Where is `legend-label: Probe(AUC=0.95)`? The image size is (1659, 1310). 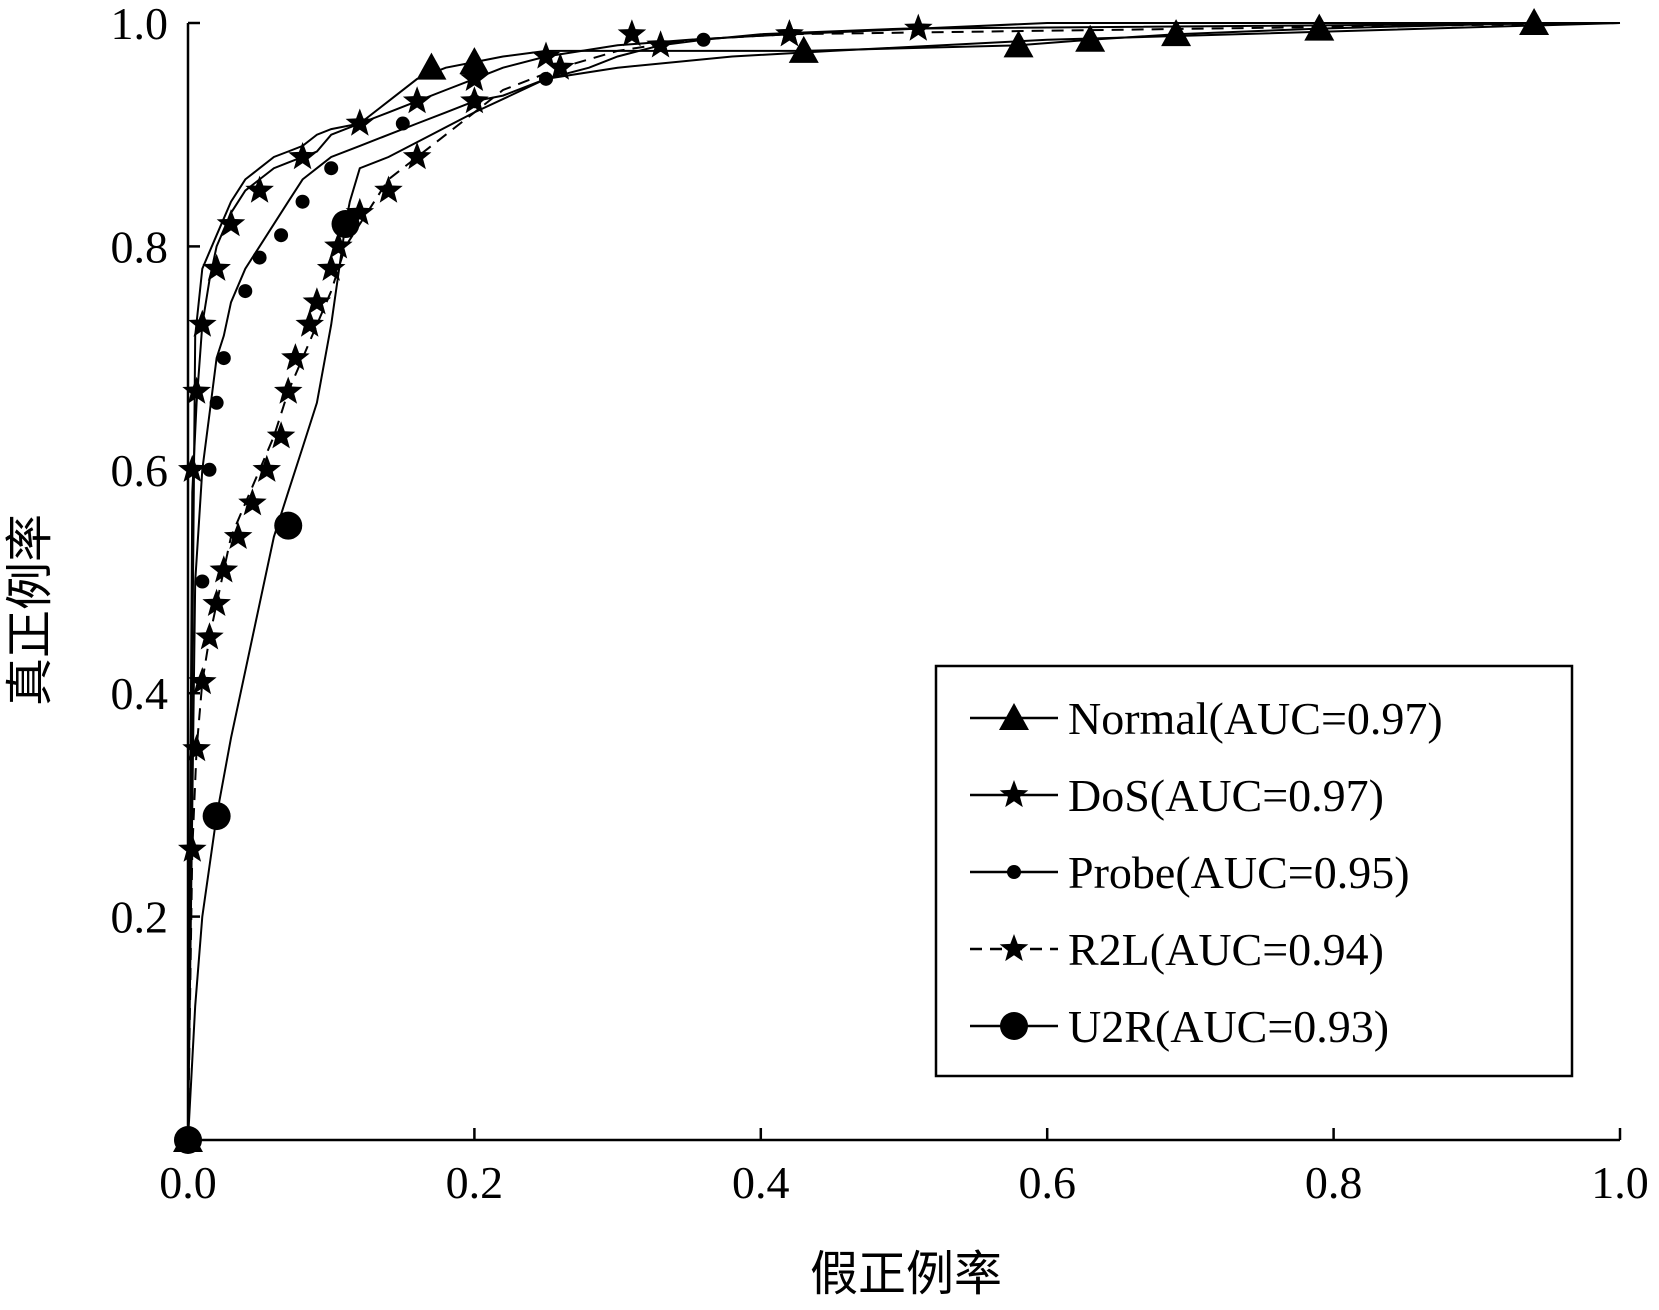
legend-label: Probe(AUC=0.95) is located at coordinates (1239, 872).